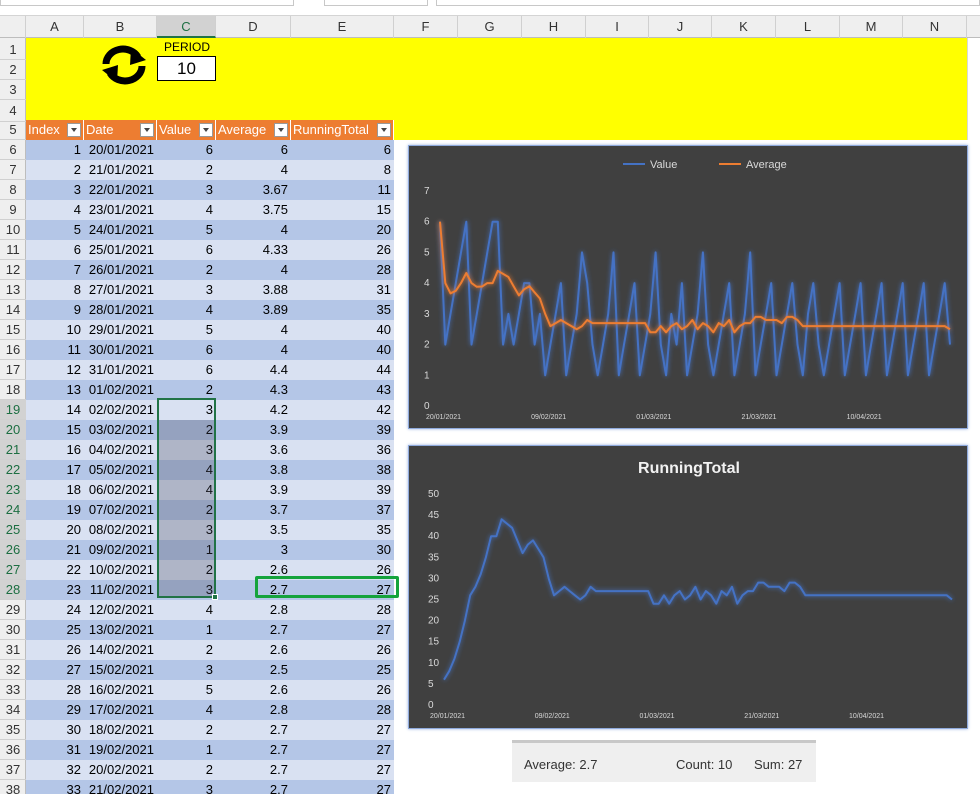 This screenshot has width=980, height=794. Describe the element at coordinates (73, 429) in the screenshot. I see `table-cell-index: 15` at that location.